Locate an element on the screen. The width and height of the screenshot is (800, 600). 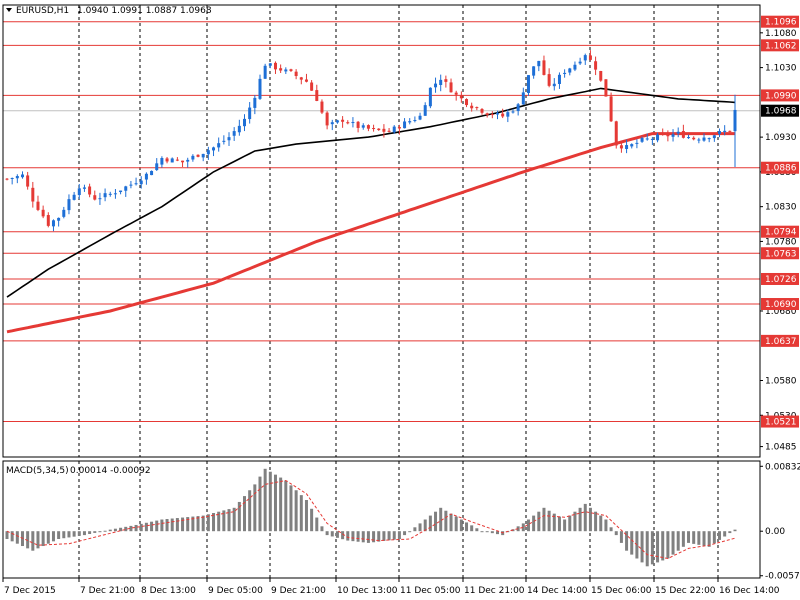
time-tick-label: 14 Dec 14:00 is located at coordinates (557, 591).